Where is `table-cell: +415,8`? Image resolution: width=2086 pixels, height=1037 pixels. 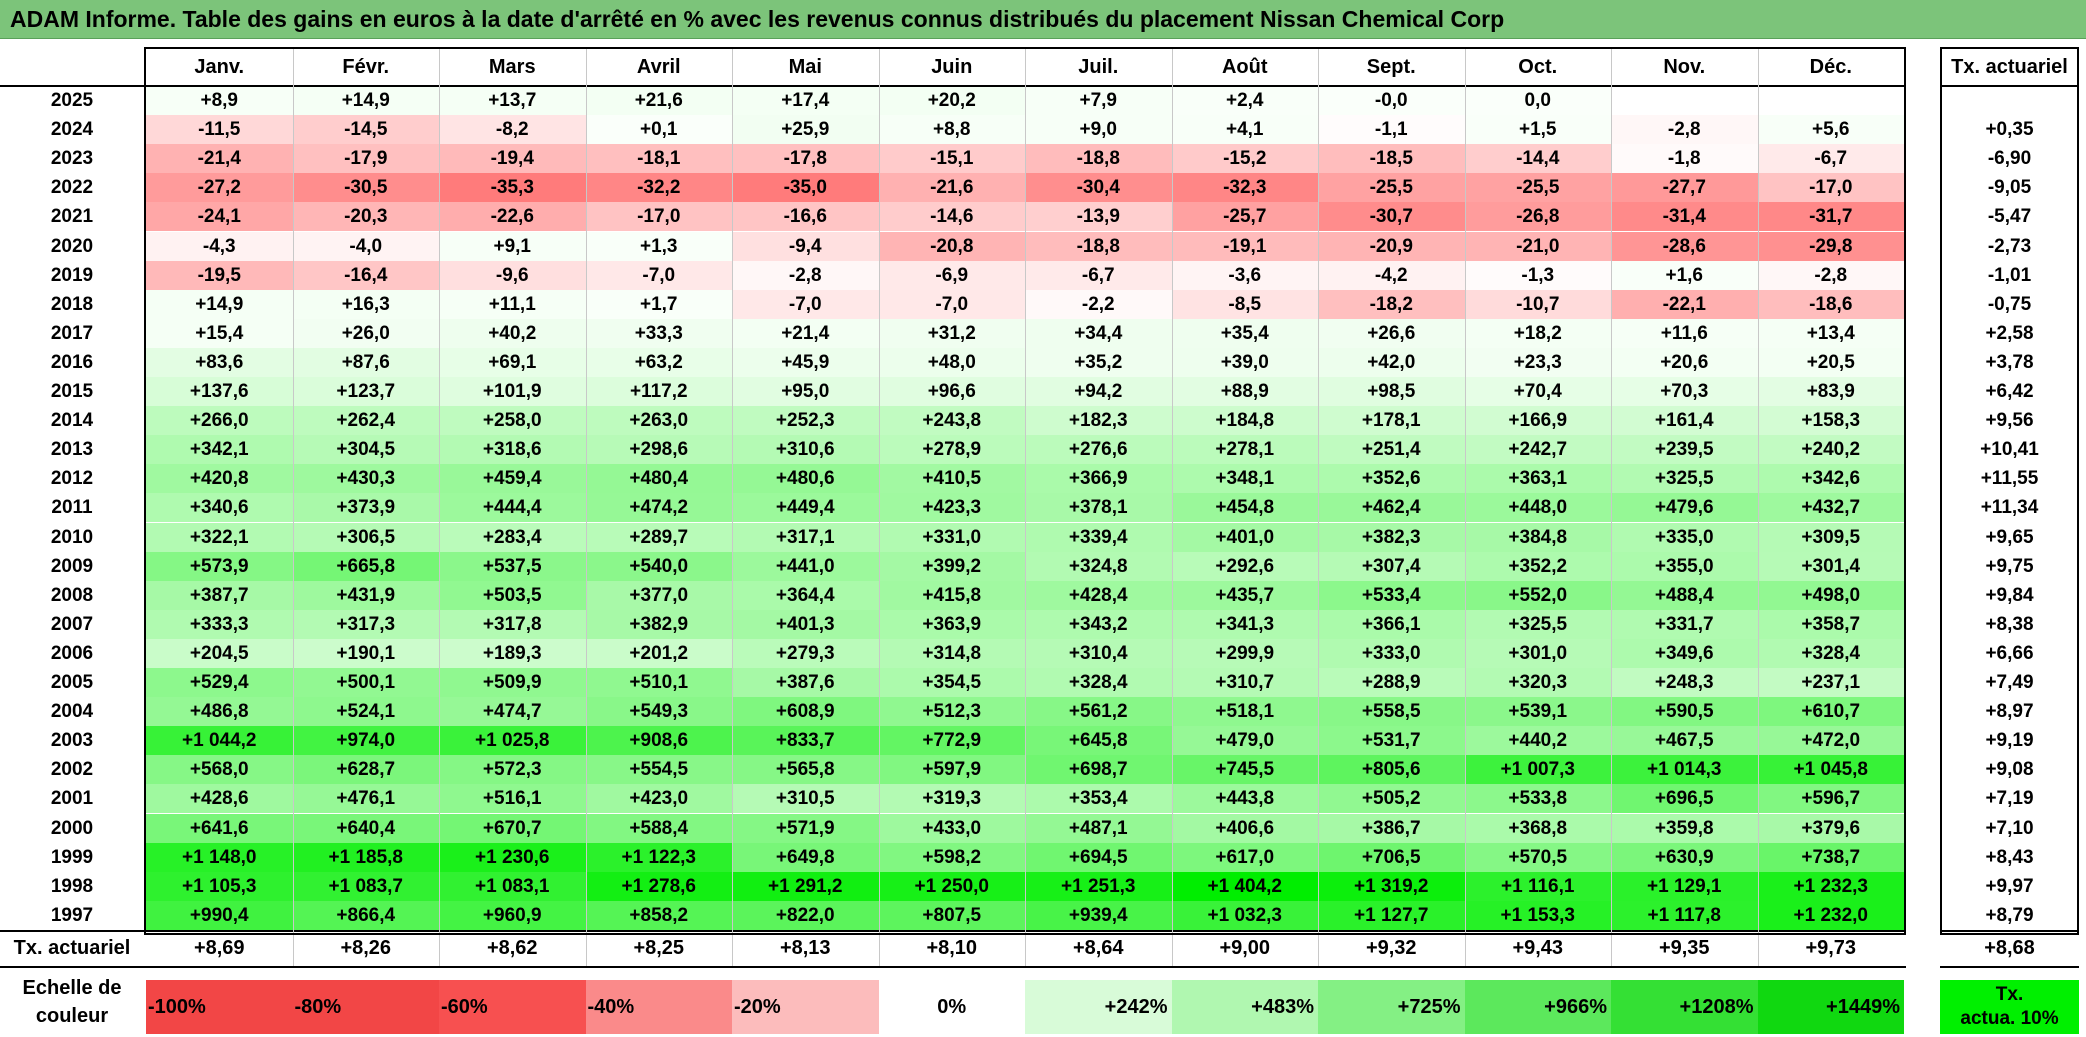 table-cell: +415,8 is located at coordinates (951, 595).